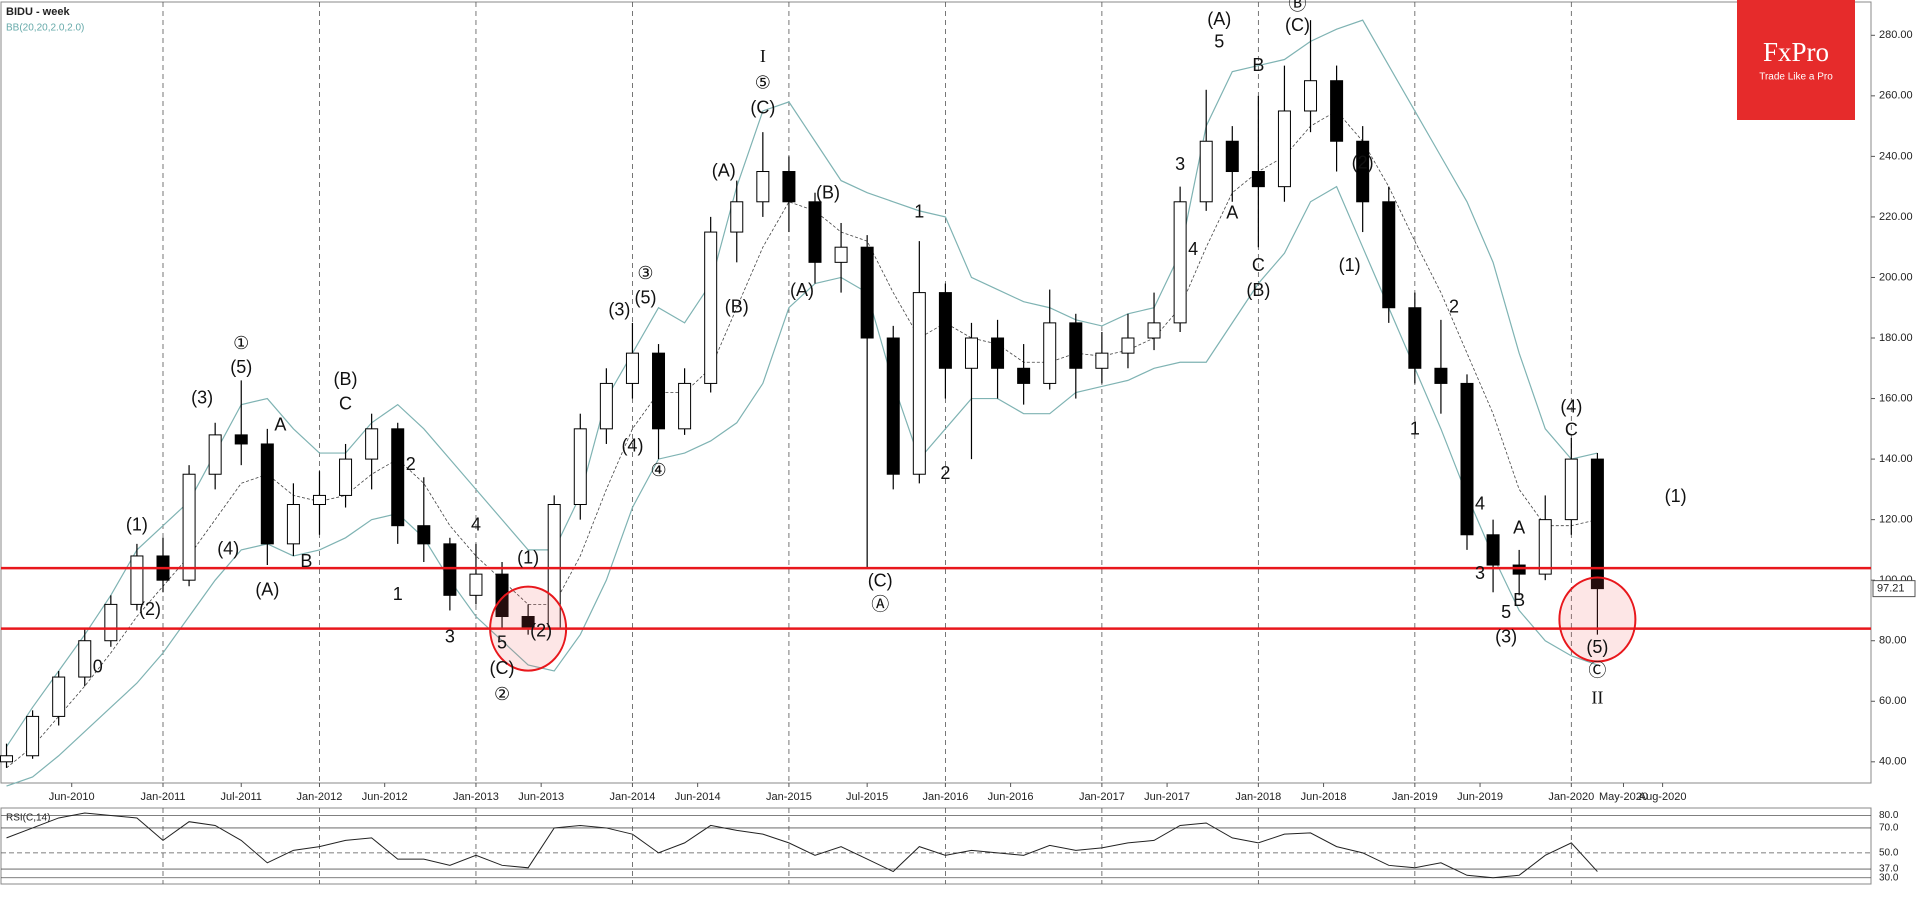  I want to click on x-tick-label: Jan-2012, so click(320, 797).